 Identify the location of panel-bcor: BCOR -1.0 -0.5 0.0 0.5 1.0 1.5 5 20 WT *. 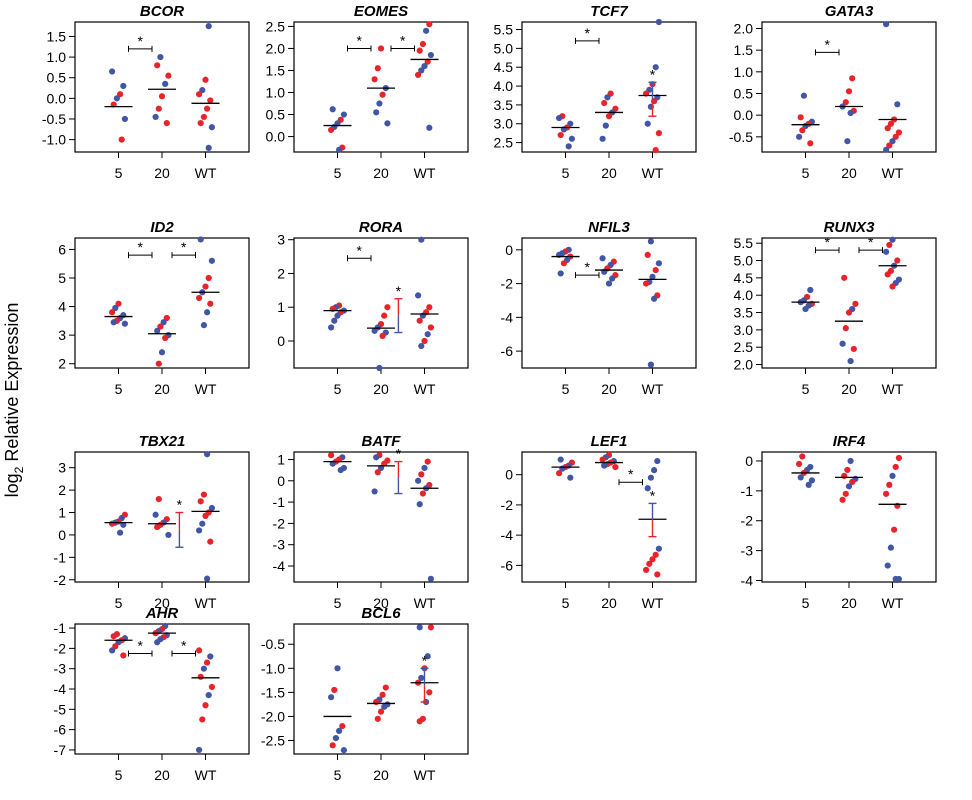
(146, 92).